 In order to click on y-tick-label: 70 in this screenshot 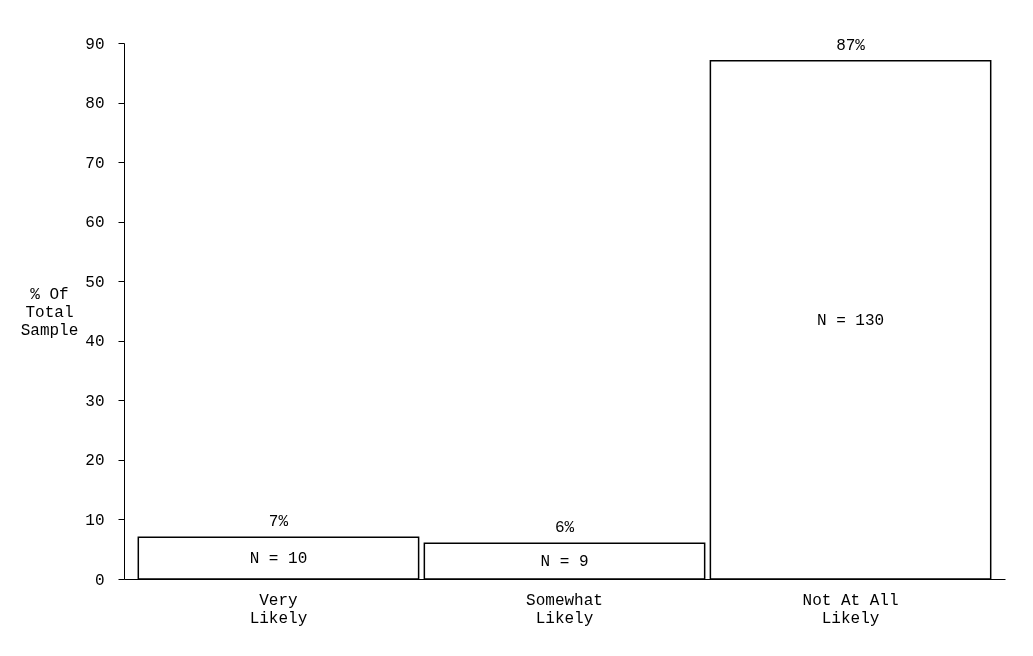, I will do `click(95, 163)`.